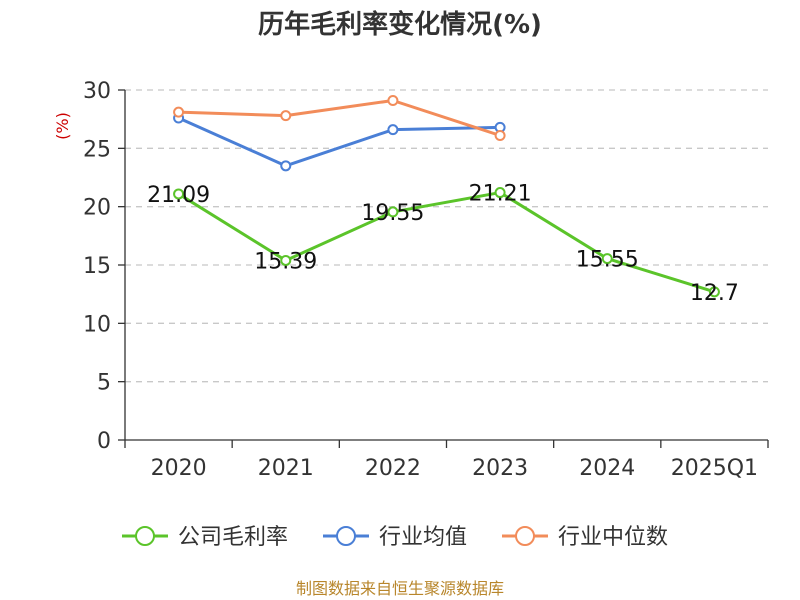 The height and width of the screenshot is (600, 800). Describe the element at coordinates (179, 468) in the screenshot. I see `x-tick-label: 2020` at that location.